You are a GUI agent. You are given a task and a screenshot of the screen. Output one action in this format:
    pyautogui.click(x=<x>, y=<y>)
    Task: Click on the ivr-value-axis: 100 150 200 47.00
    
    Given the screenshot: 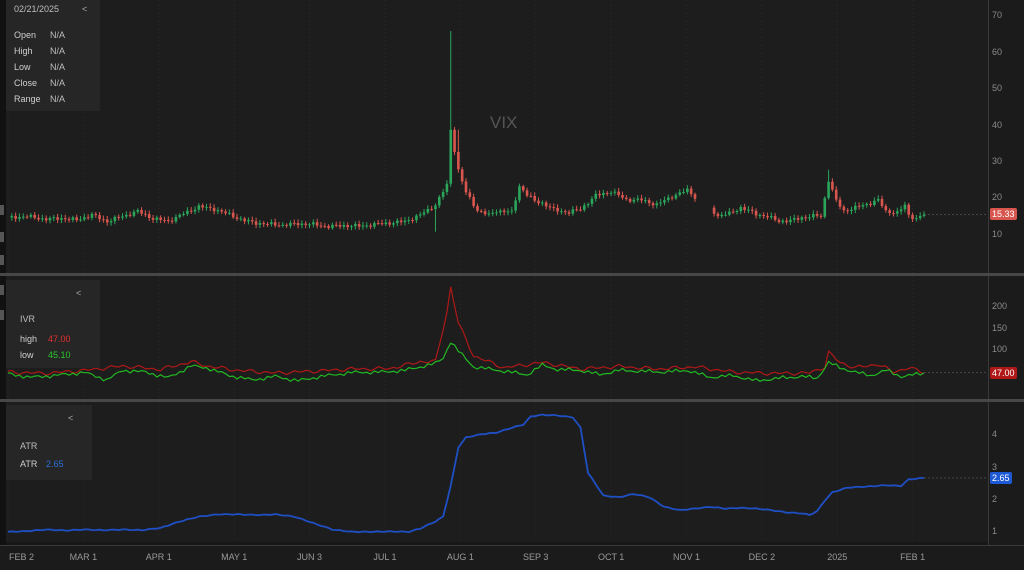 What is the action you would take?
    pyautogui.click(x=1006, y=337)
    